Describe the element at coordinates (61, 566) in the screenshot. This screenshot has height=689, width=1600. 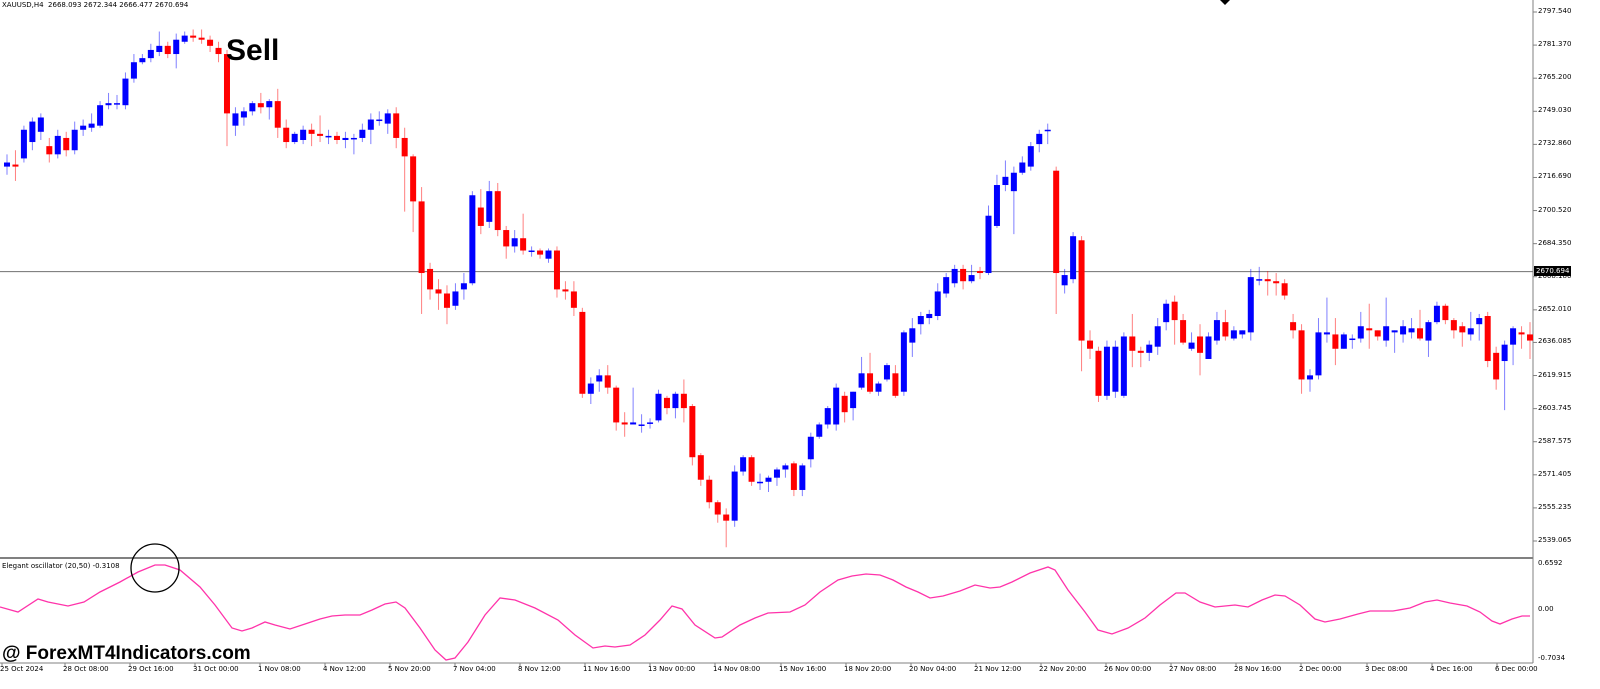
I see `indicator-label: Elegant oscillator (20,50) -0.3108` at that location.